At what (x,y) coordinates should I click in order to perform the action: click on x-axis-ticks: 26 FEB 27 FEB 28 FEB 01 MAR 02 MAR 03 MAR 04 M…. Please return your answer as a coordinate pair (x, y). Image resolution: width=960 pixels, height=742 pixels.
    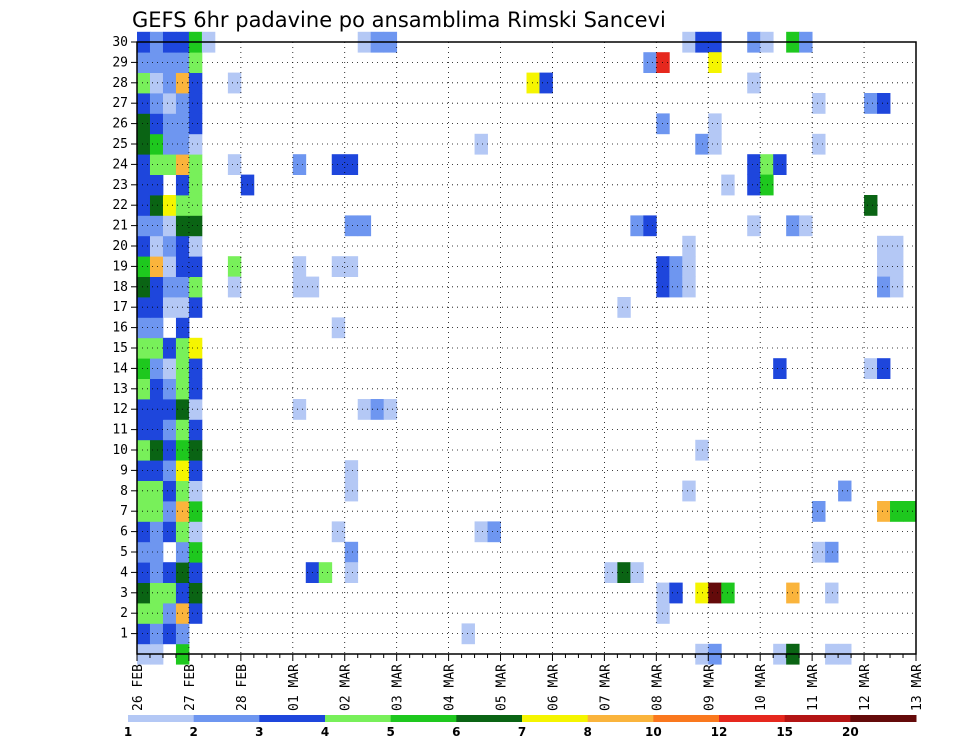
    Looking at the image, I should click on (528, 682).